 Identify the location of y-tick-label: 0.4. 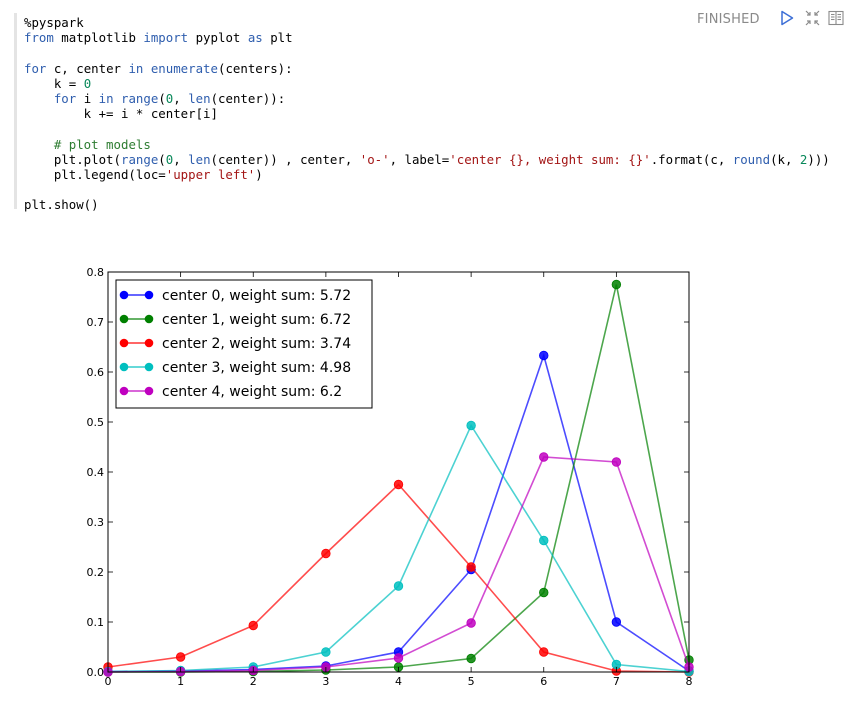
(96, 472).